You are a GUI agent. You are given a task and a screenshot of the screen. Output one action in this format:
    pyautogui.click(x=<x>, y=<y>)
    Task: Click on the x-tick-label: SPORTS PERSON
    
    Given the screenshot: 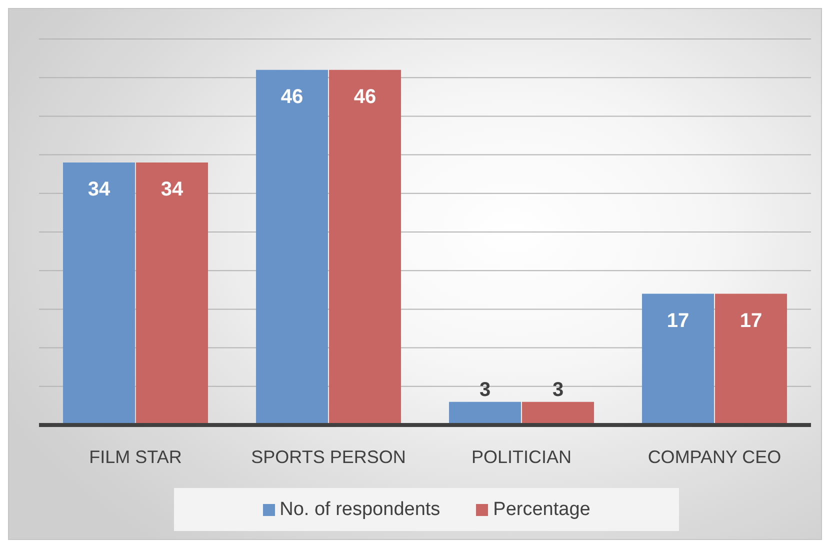 What is the action you would take?
    pyautogui.click(x=328, y=456)
    